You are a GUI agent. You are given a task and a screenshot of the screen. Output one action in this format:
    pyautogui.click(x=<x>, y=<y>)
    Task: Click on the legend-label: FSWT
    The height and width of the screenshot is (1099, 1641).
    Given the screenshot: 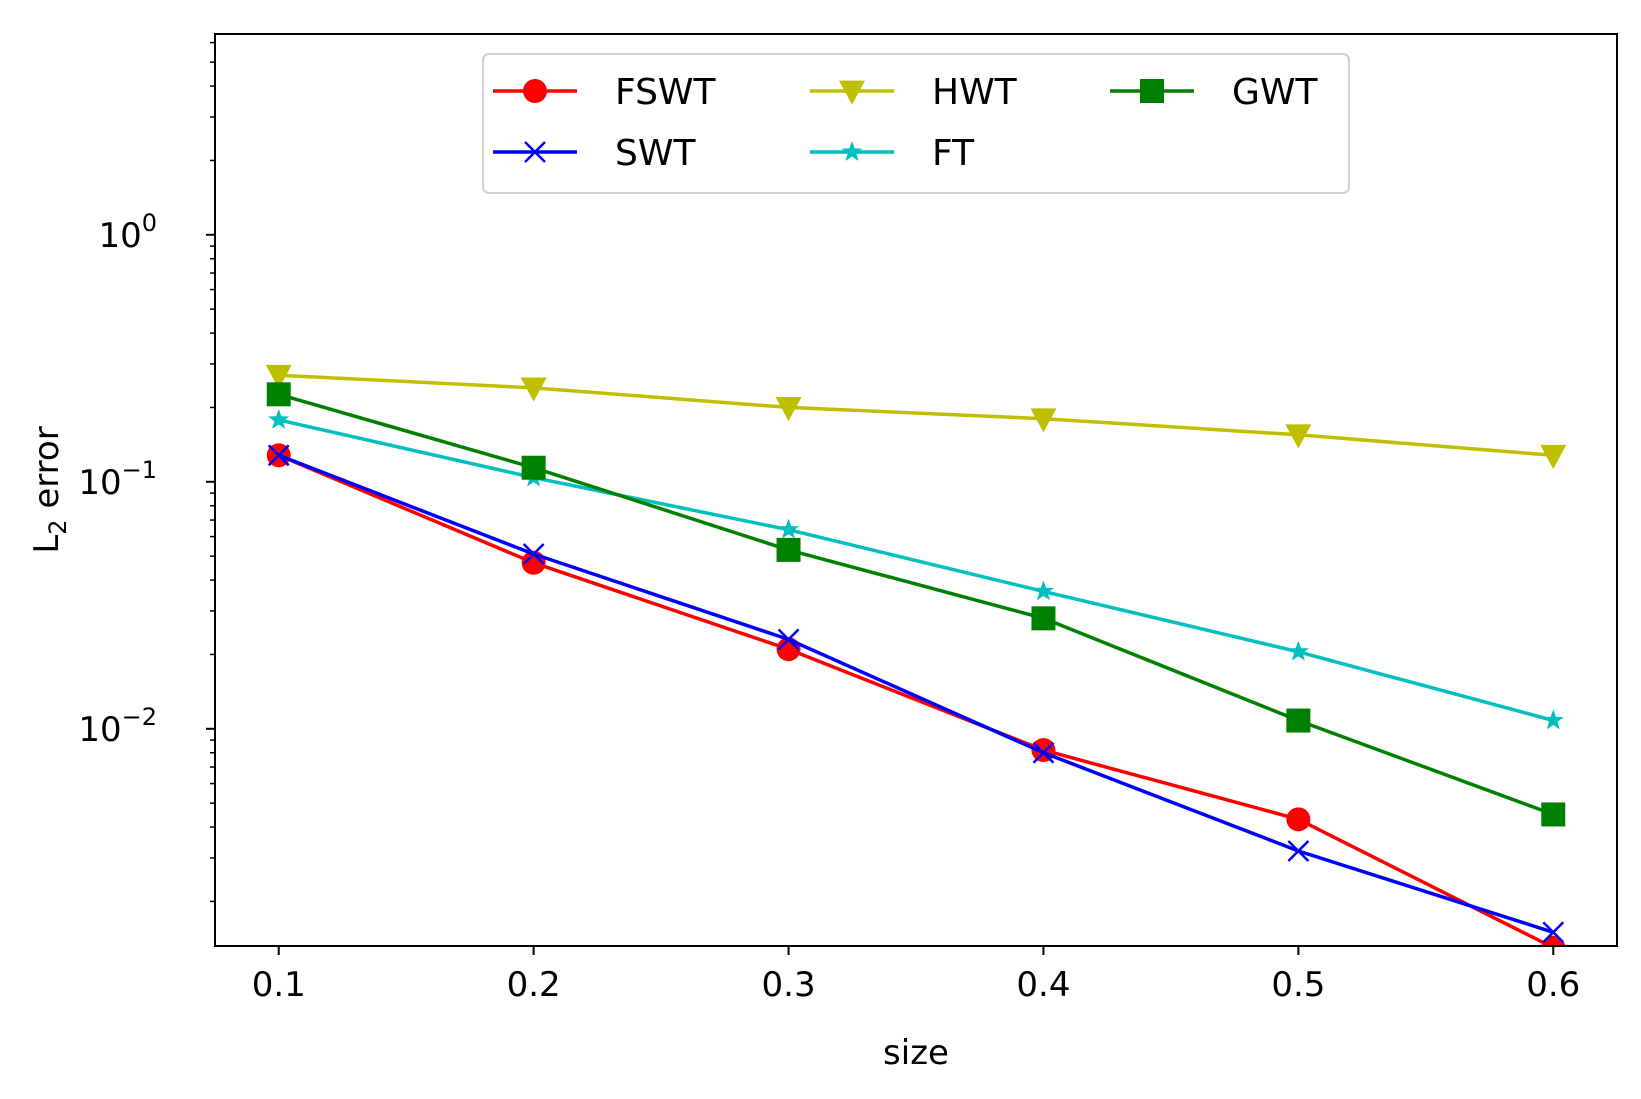 What is the action you would take?
    pyautogui.click(x=666, y=92)
    